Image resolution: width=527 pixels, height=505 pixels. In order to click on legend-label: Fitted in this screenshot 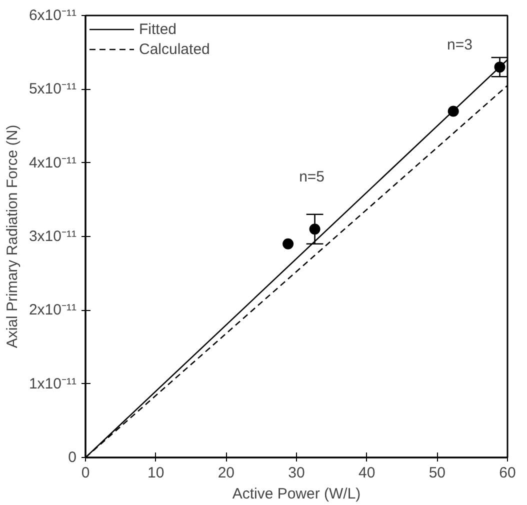, I will do `click(158, 29)`.